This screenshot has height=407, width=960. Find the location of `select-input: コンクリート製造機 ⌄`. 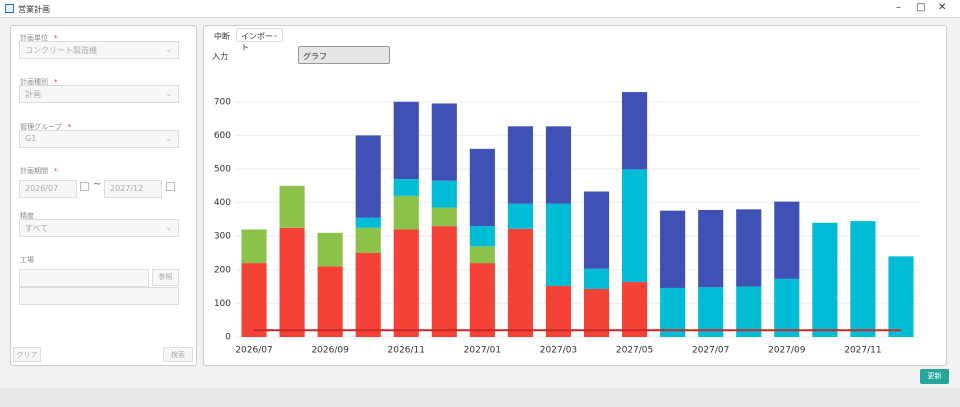

select-input: コンクリート製造機 ⌄ is located at coordinates (99, 50).